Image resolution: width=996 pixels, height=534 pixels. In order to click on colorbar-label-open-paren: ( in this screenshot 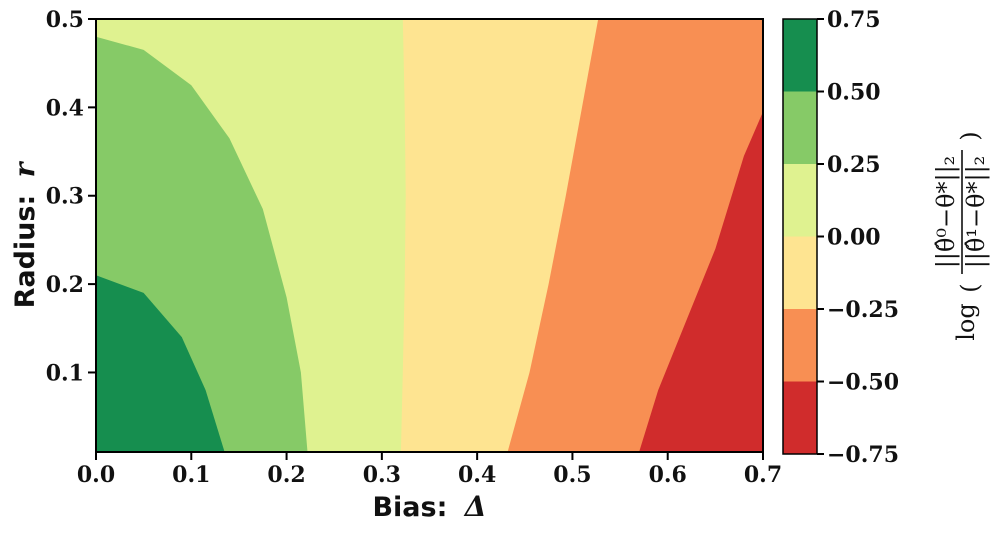, I will do `click(970, 287)`.